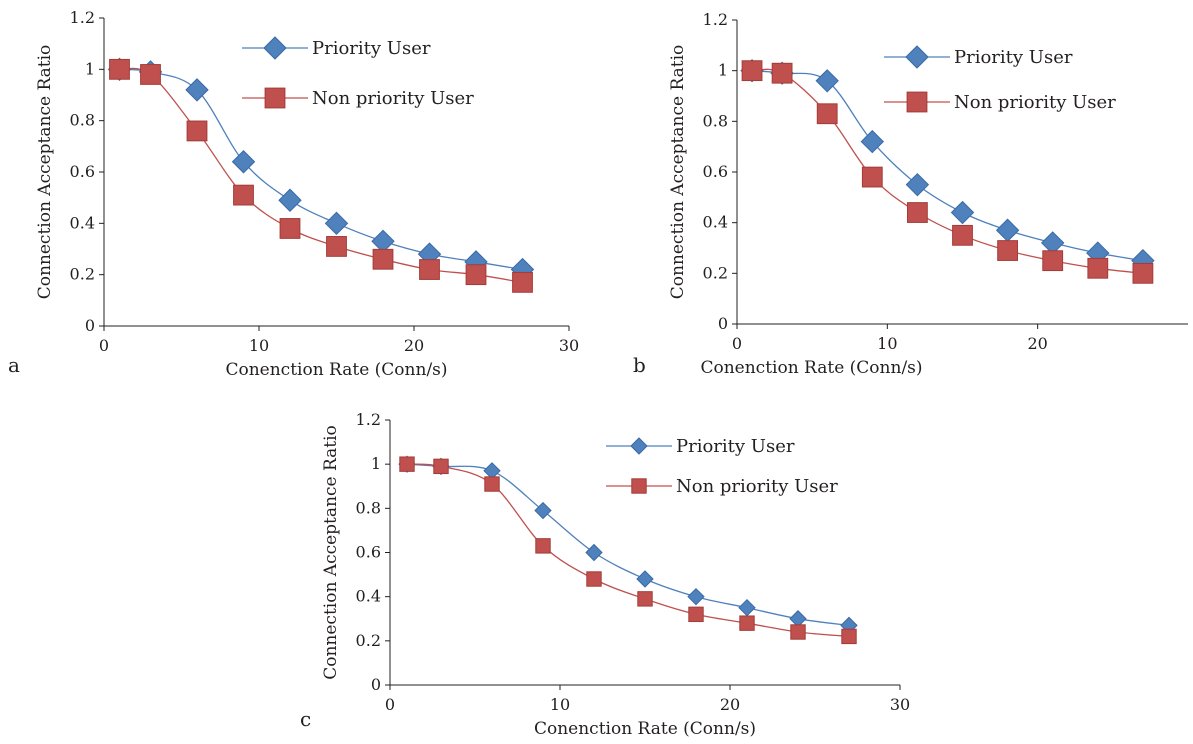 The width and height of the screenshot is (1193, 744). I want to click on panel-label-a: a, so click(14, 365).